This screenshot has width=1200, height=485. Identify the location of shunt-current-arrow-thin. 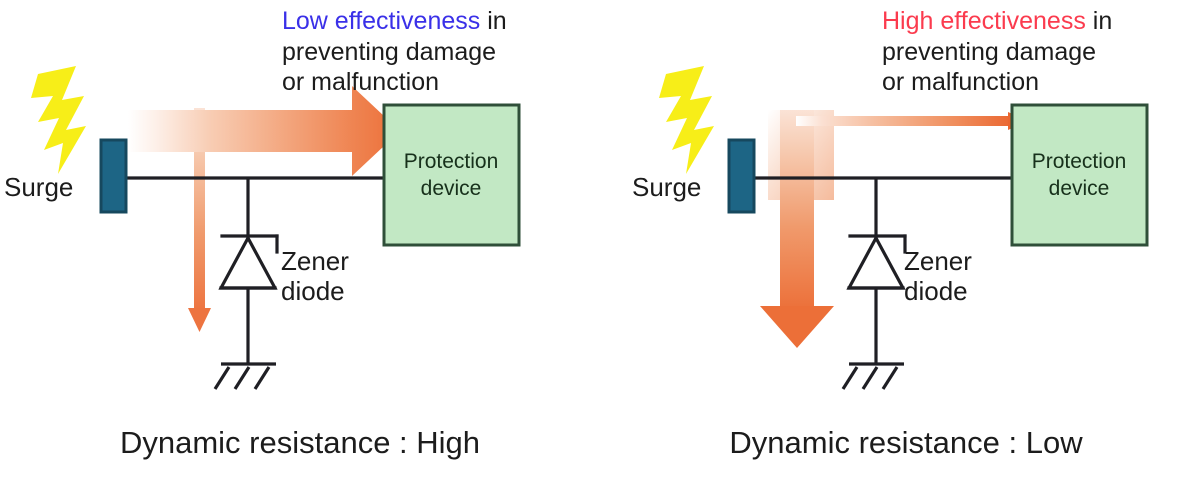
(199, 220).